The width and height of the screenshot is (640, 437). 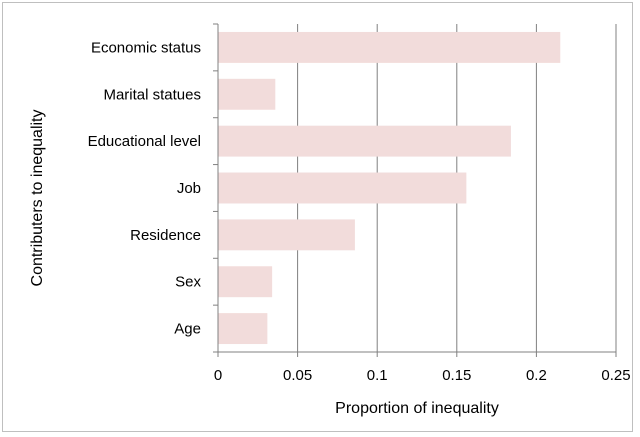 I want to click on x-tick-labels: 0 0.05 0.1 0.15 0.2 0.25, so click(x=422, y=375).